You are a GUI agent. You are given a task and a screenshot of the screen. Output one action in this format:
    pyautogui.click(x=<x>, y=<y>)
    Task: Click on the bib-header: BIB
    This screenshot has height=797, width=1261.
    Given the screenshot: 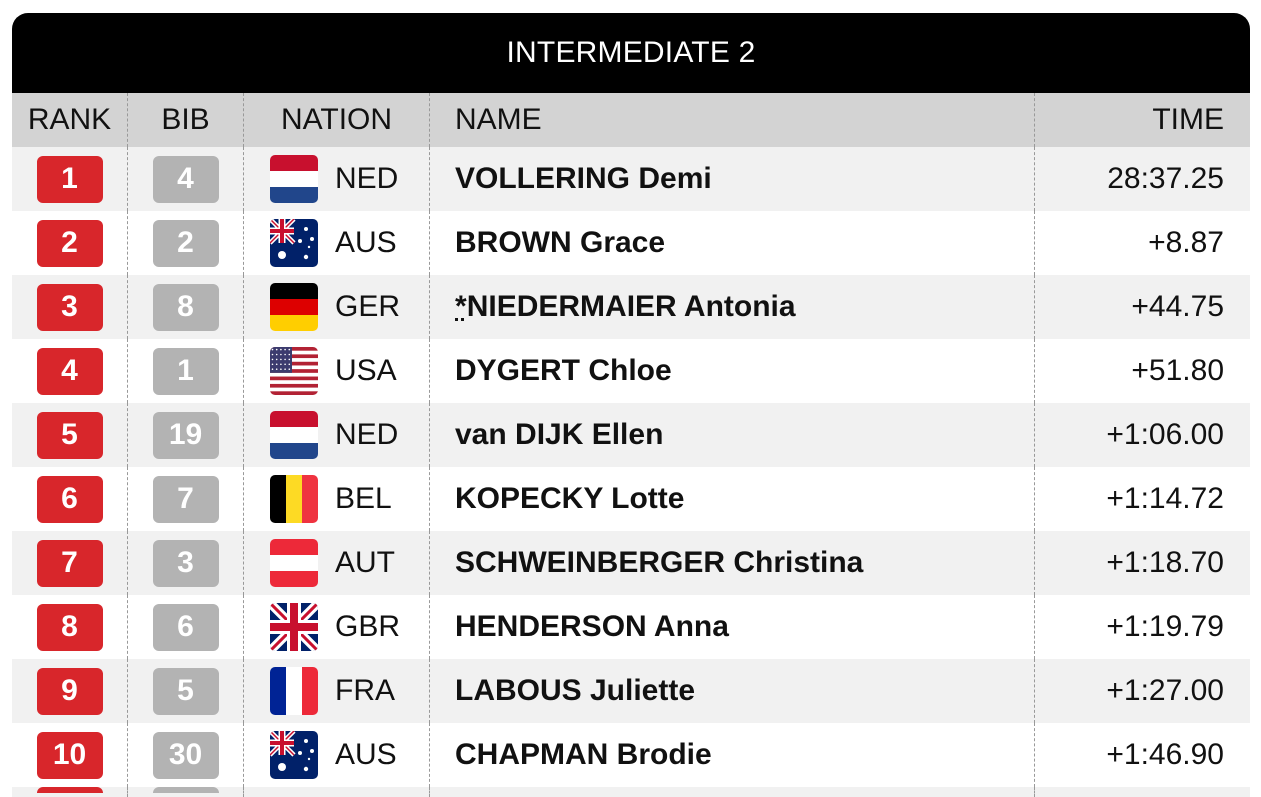 What is the action you would take?
    pyautogui.click(x=186, y=120)
    